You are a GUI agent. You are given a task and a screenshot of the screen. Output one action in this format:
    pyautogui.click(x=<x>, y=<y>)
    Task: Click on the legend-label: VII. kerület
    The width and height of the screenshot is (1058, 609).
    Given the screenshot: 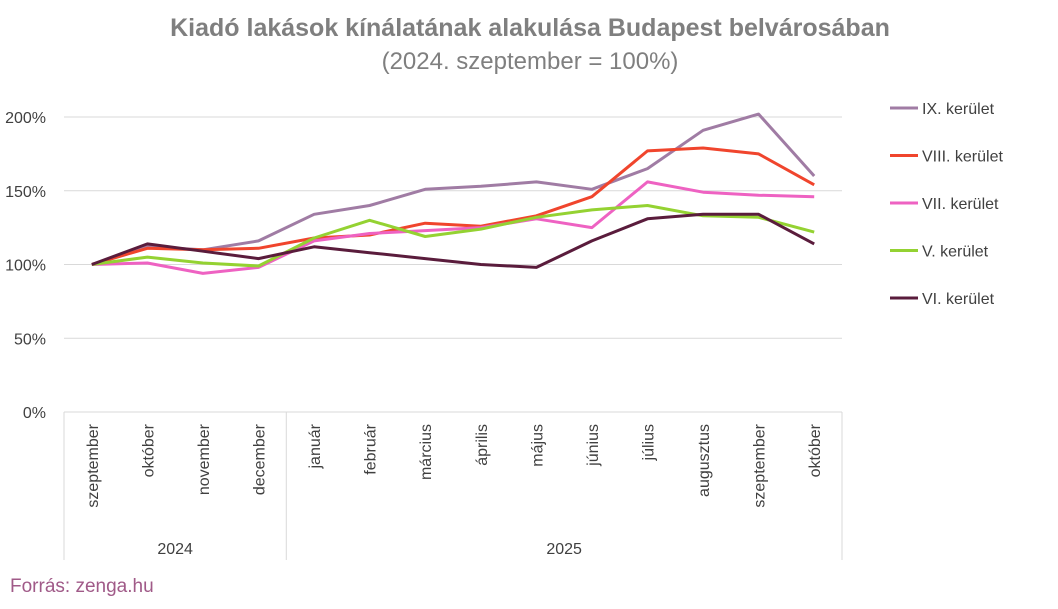 What is the action you would take?
    pyautogui.click(x=960, y=204)
    